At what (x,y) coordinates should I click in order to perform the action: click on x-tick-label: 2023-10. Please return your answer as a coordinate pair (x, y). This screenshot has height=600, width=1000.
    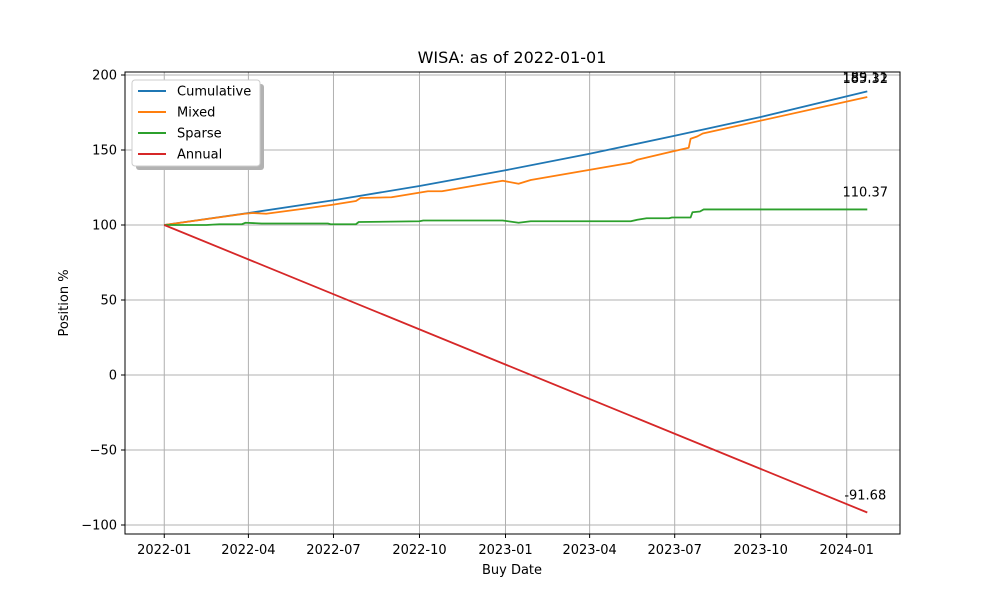
    Looking at the image, I should click on (761, 550).